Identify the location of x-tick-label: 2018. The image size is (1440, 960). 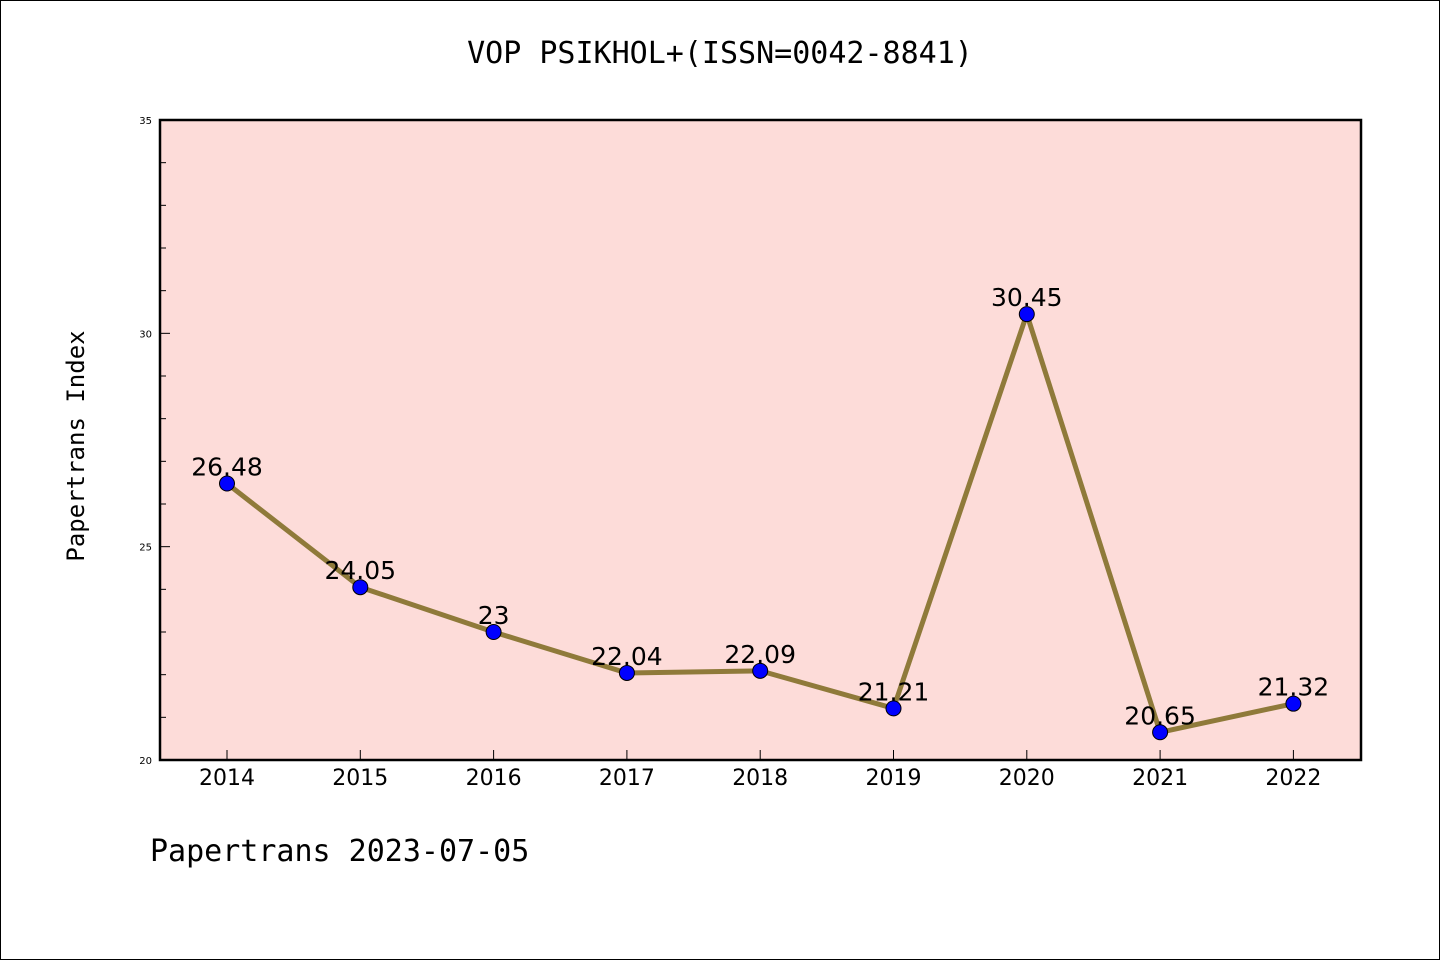
(760, 778).